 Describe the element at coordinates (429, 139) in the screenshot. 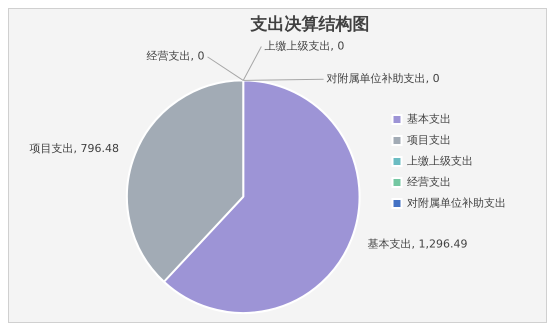

I see `legend-label: 项目支出` at that location.